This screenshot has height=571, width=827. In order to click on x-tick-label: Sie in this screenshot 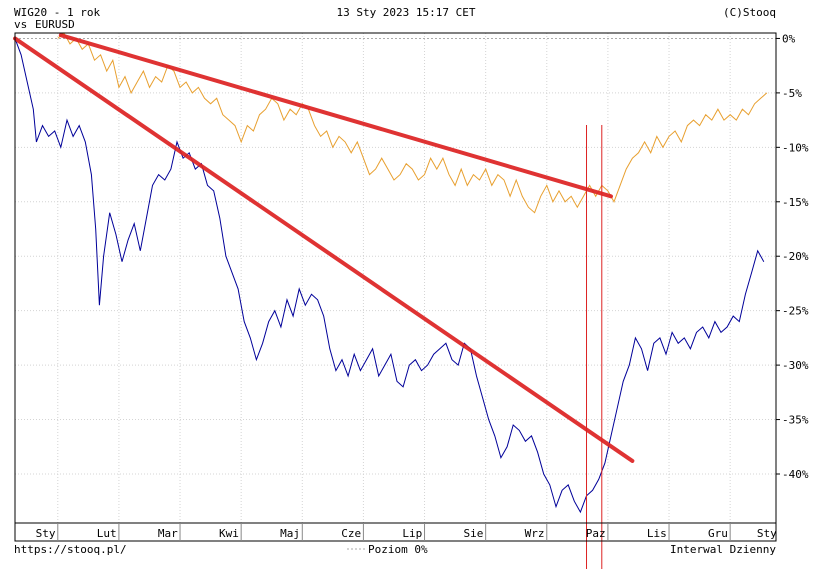, I will do `click(473, 533)`.